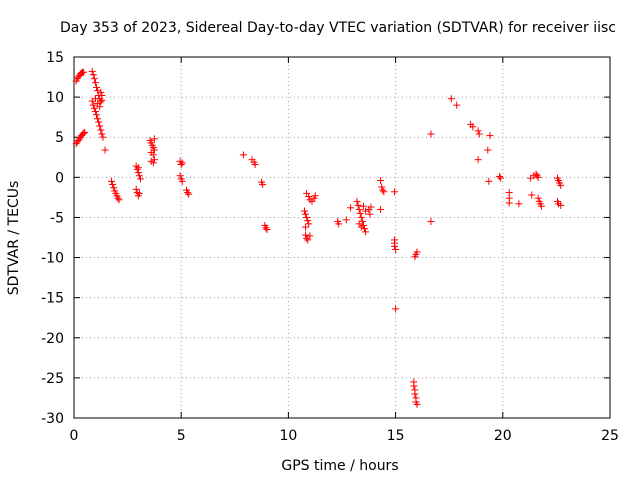 The image size is (640, 480). I want to click on y-tick-label: -5, so click(57, 218).